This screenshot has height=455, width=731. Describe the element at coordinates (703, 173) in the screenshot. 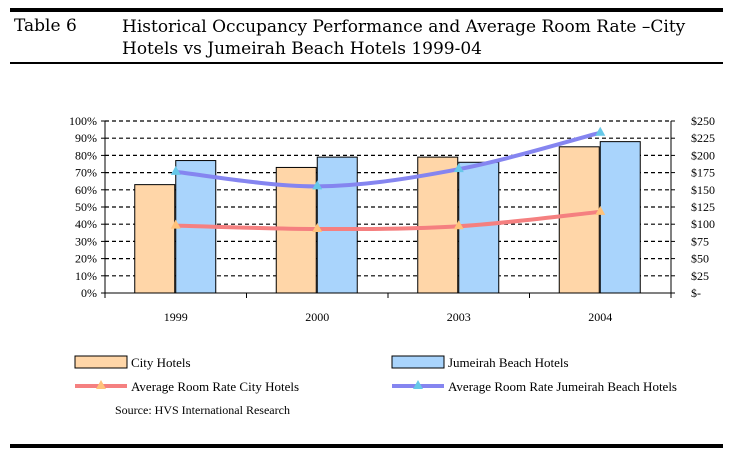

I see `y-right-tick-label: $175` at that location.